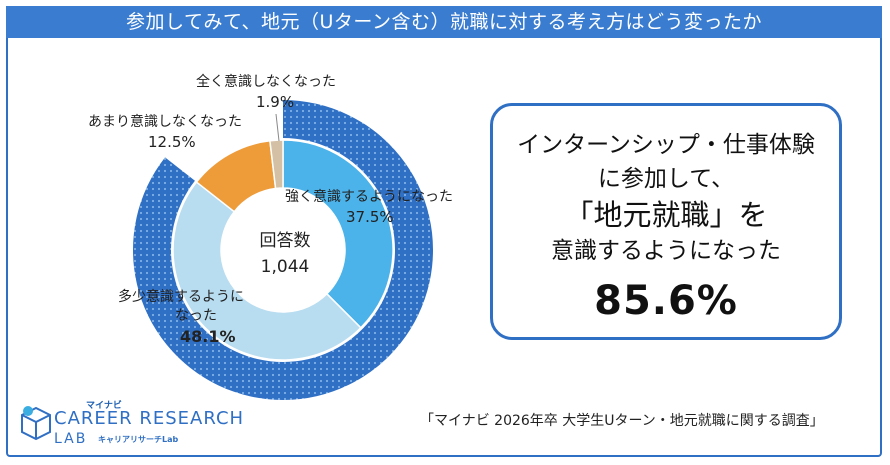  What do you see at coordinates (196, 316) in the screenshot?
I see `label-some-line2: なった` at bounding box center [196, 316].